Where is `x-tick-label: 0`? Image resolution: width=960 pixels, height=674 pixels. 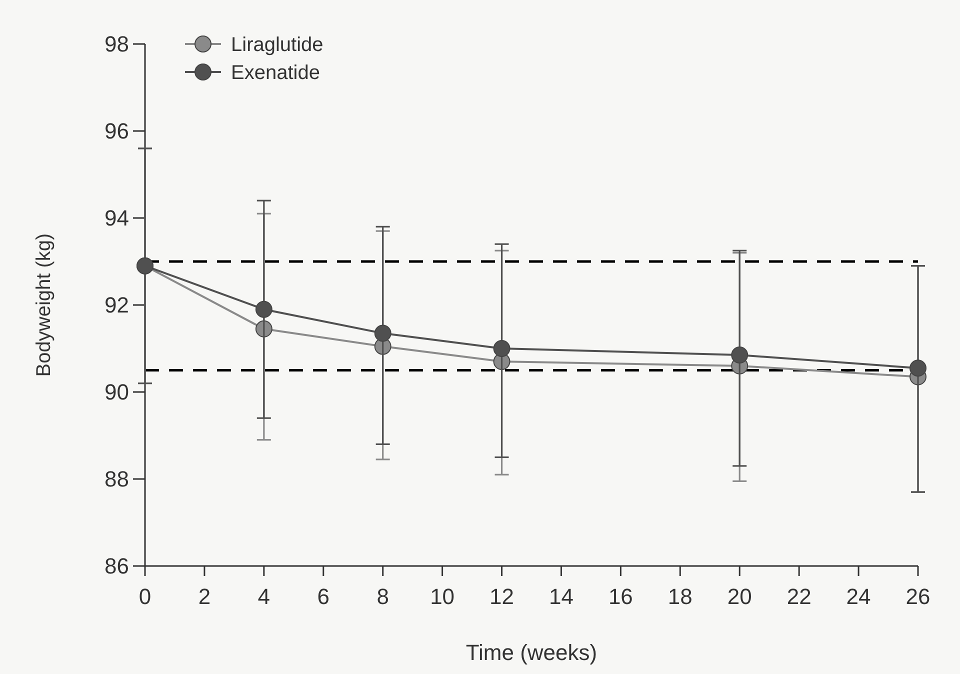 x-tick-label: 0 is located at coordinates (145, 596).